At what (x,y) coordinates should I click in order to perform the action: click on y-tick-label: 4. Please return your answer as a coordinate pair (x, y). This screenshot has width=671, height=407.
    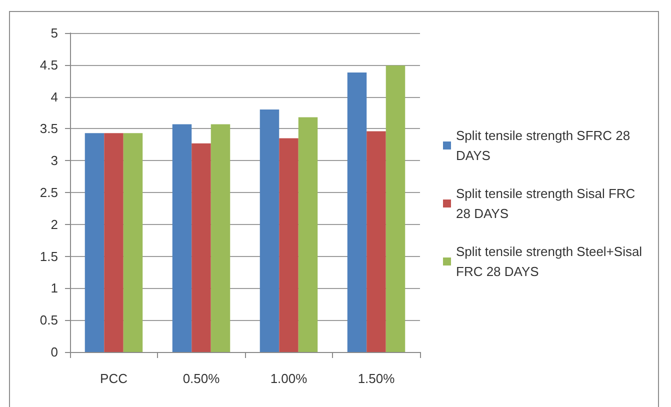
    Looking at the image, I should click on (54, 96).